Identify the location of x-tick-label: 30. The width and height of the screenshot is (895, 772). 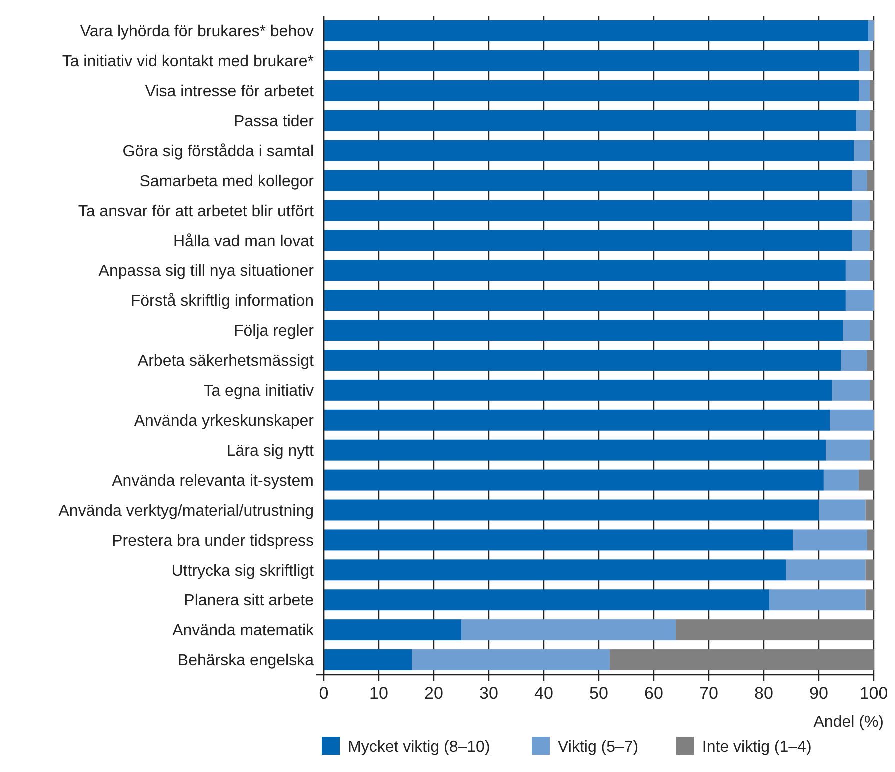
(489, 693).